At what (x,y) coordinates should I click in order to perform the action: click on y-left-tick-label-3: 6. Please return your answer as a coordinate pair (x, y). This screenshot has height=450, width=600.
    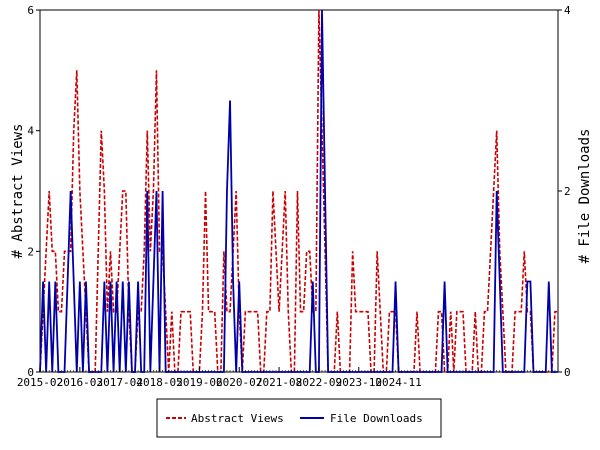
    Looking at the image, I should click on (30, 10).